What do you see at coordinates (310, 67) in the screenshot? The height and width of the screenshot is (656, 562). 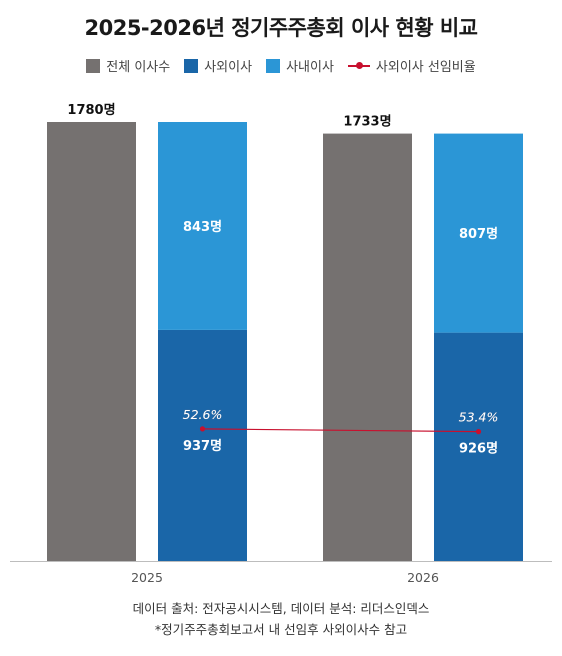 I see `legend-label-inside: 사내이사` at bounding box center [310, 67].